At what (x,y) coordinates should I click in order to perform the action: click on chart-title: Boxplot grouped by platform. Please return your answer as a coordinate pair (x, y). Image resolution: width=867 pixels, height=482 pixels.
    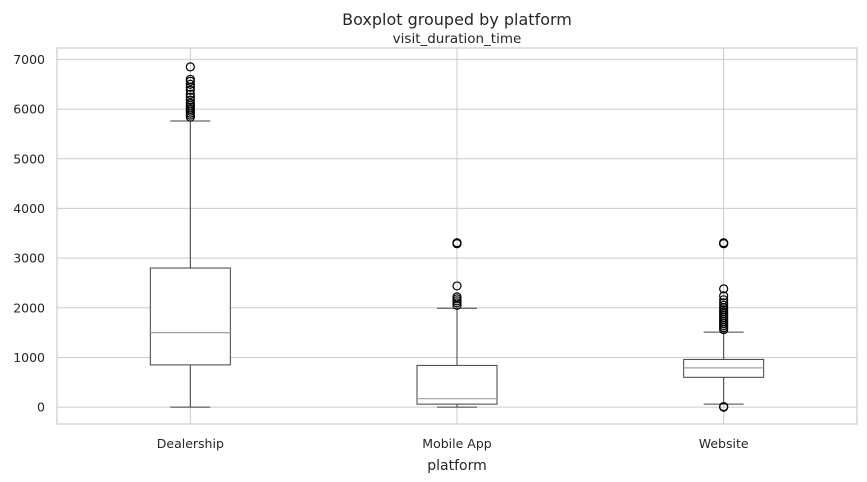
    Looking at the image, I should click on (457, 19).